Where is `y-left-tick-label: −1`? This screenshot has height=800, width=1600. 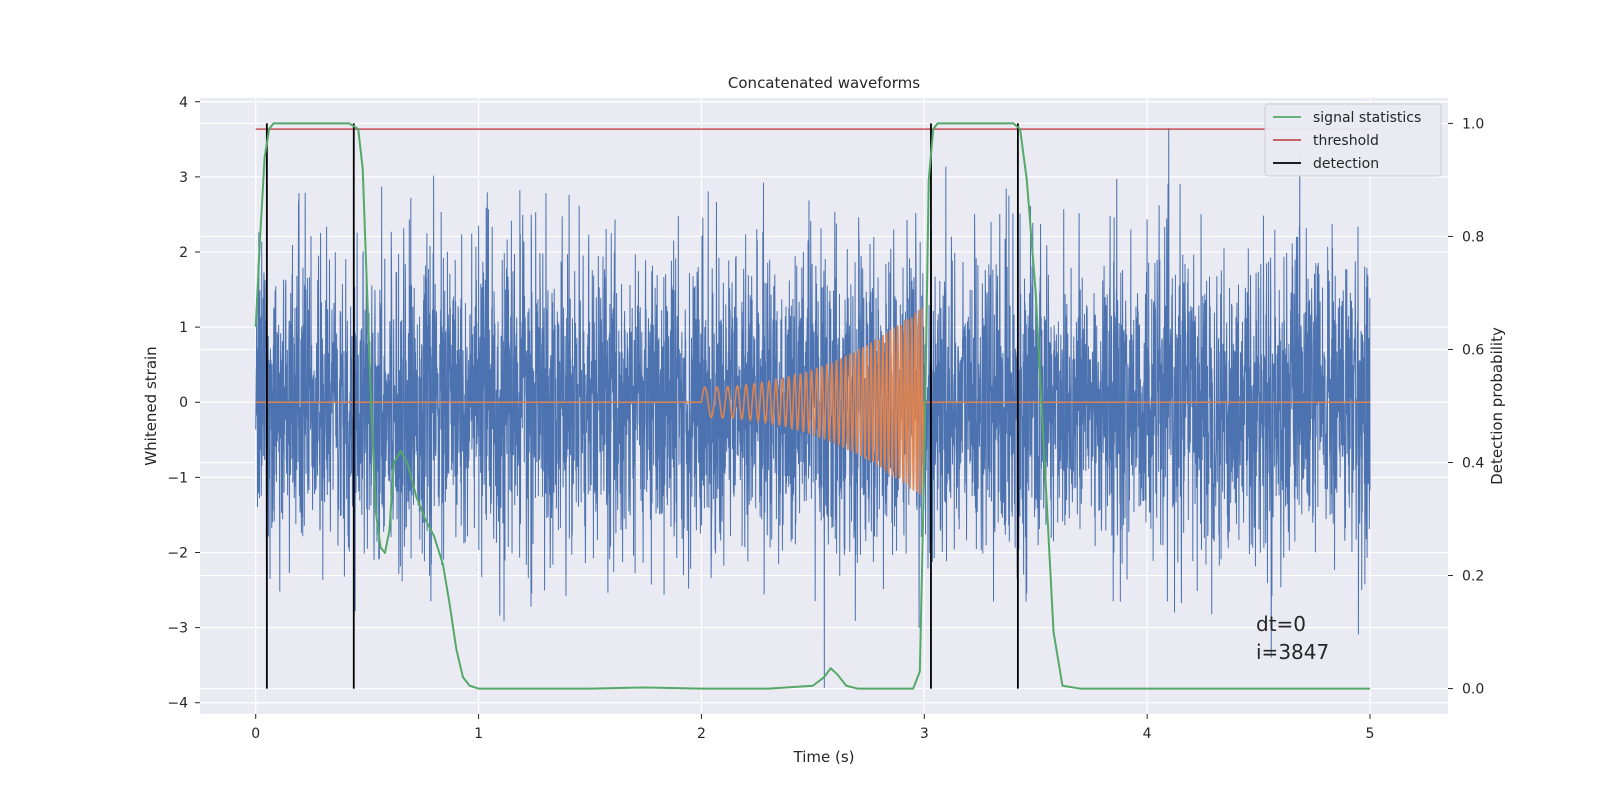 y-left-tick-label: −1 is located at coordinates (177, 478).